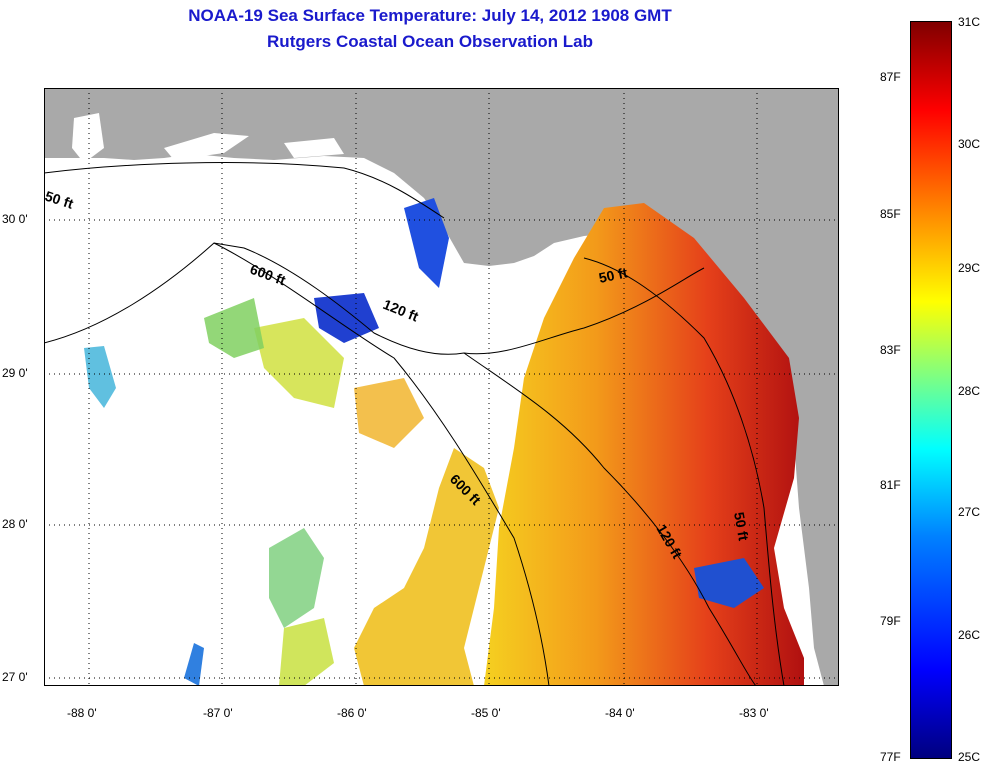 The height and width of the screenshot is (770, 992). I want to click on lon-tick-label: -88 0', so click(82, 713).